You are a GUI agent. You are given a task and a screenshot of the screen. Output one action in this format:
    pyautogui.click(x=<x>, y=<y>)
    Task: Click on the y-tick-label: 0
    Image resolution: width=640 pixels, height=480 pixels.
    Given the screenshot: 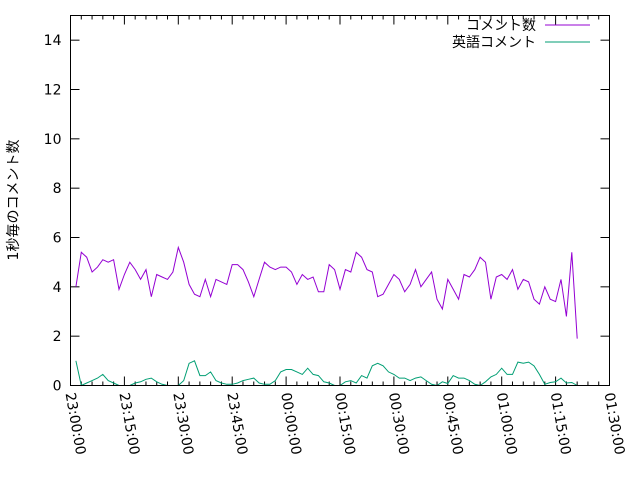 What is the action you would take?
    pyautogui.click(x=57, y=387)
    